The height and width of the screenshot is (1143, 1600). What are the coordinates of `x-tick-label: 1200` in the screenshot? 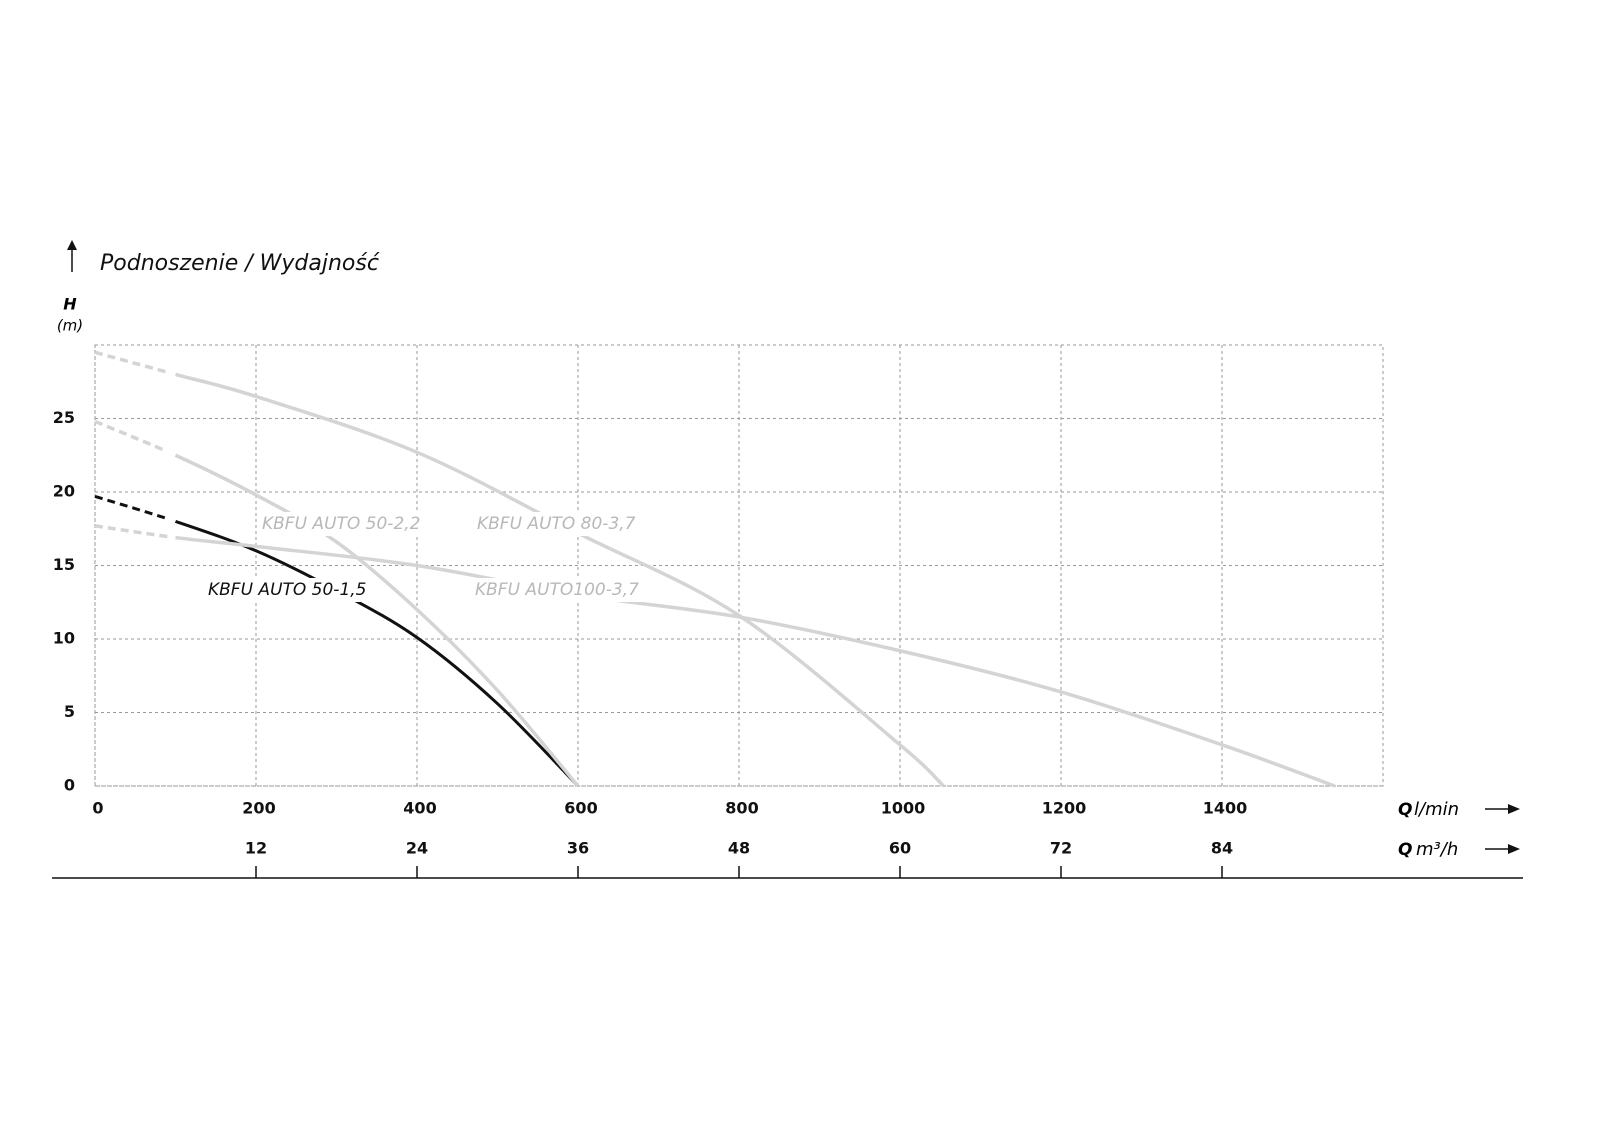 It's located at (1064, 808).